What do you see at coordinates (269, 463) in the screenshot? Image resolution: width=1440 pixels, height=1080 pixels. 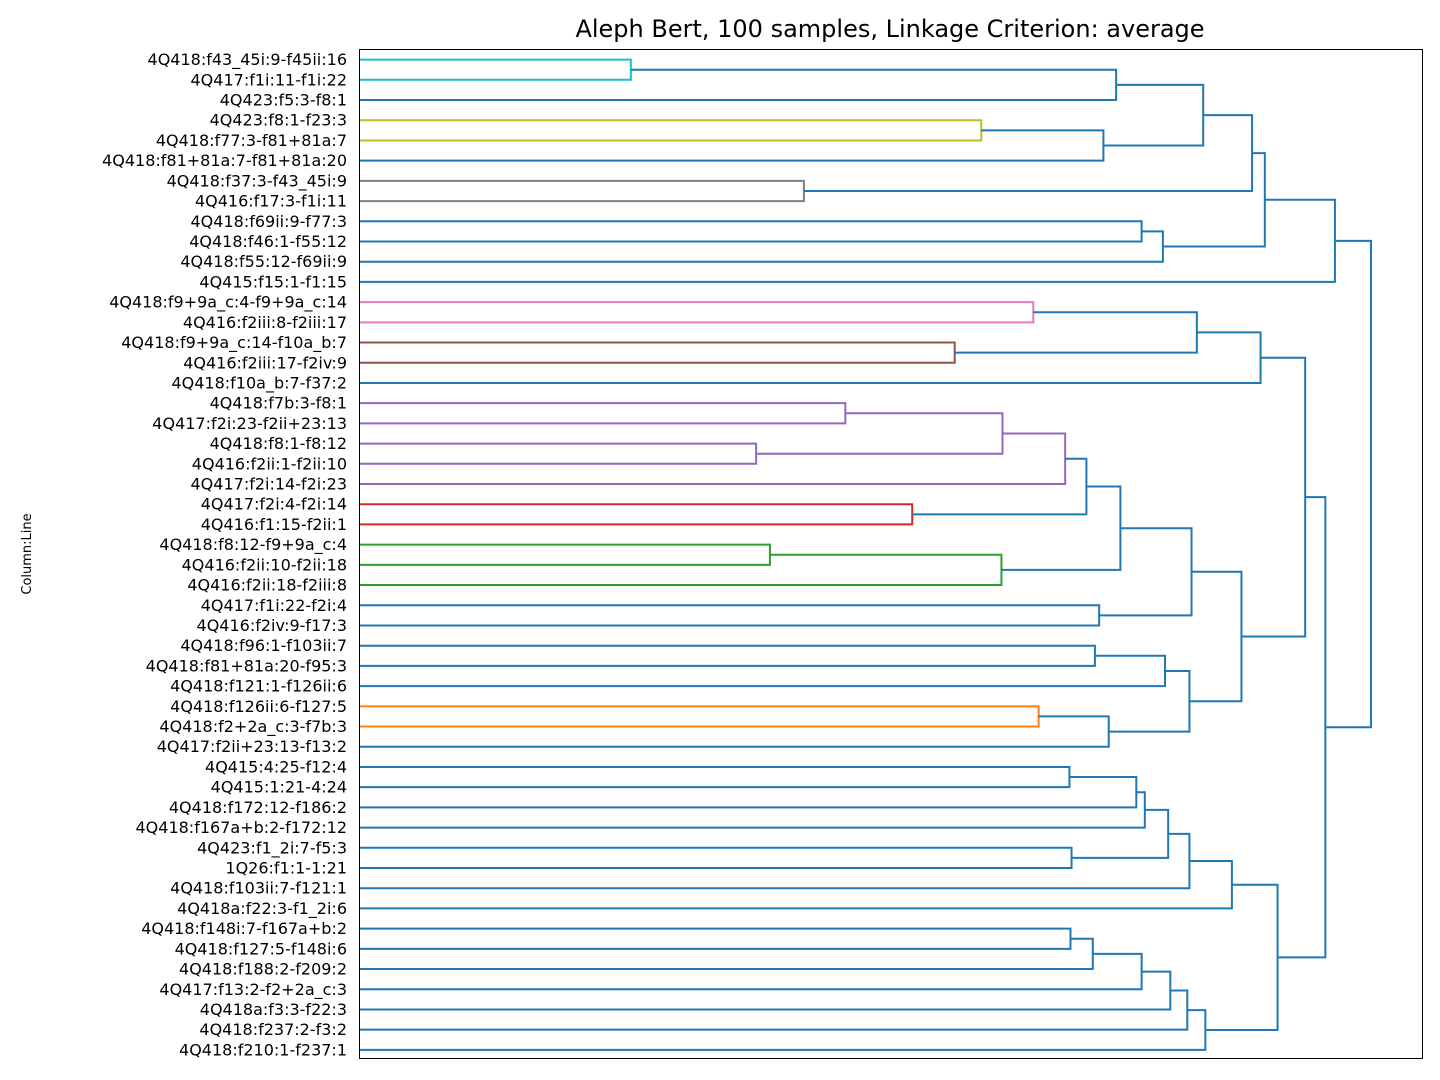 I see `leaf-label: 4Q416:f2ii:1-f2ii:10` at bounding box center [269, 463].